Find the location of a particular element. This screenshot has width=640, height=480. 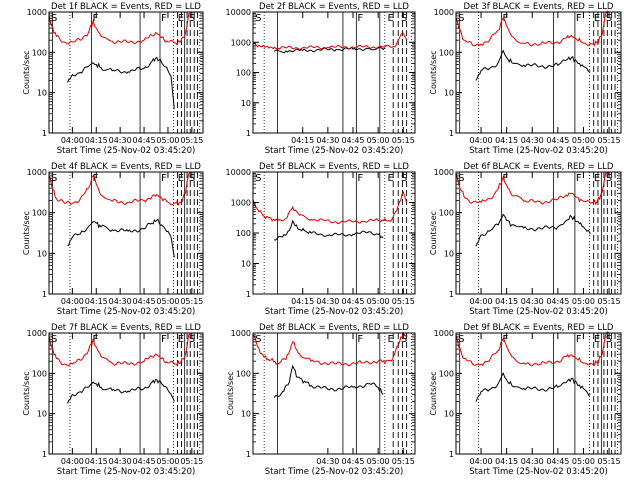

panel-title: Det 6f BLACK = Events, RED = LLD is located at coordinates (539, 167).